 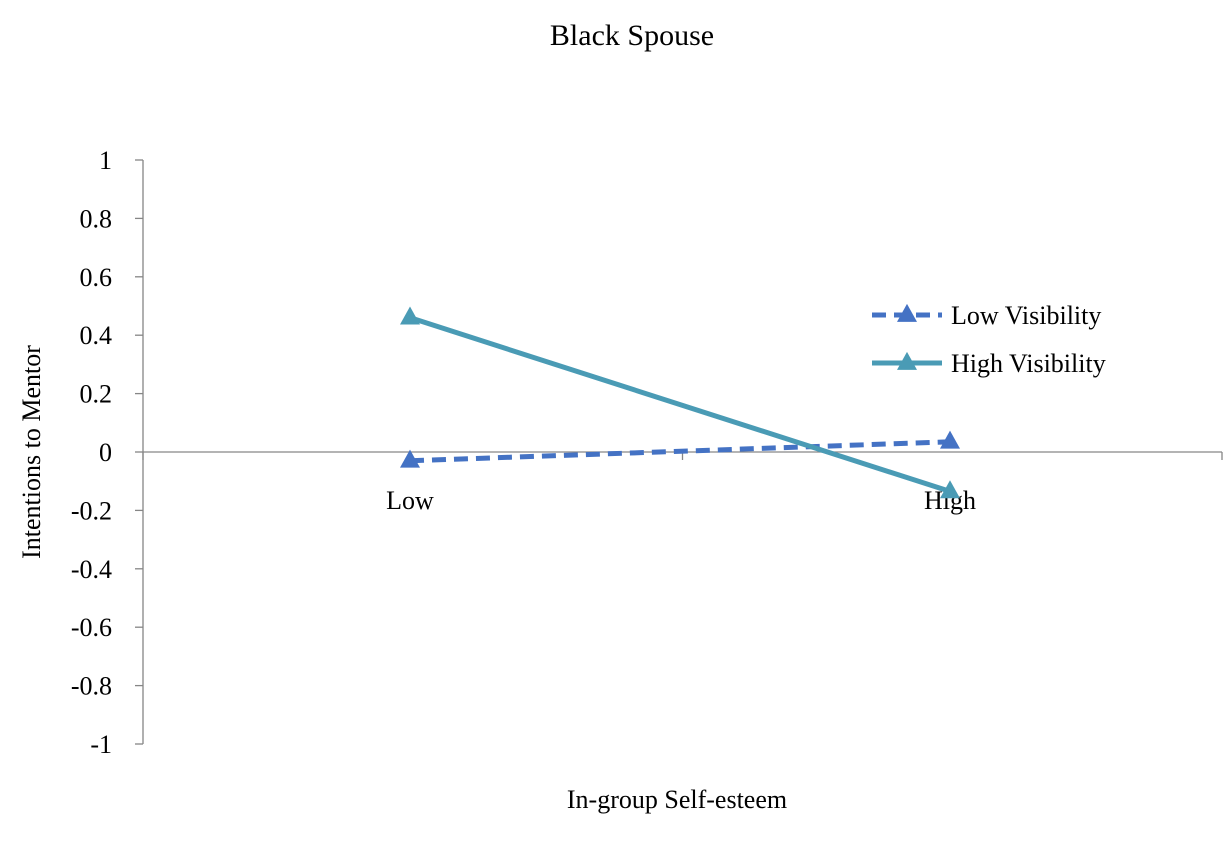 I want to click on series-high-visibility, so click(x=680, y=402).